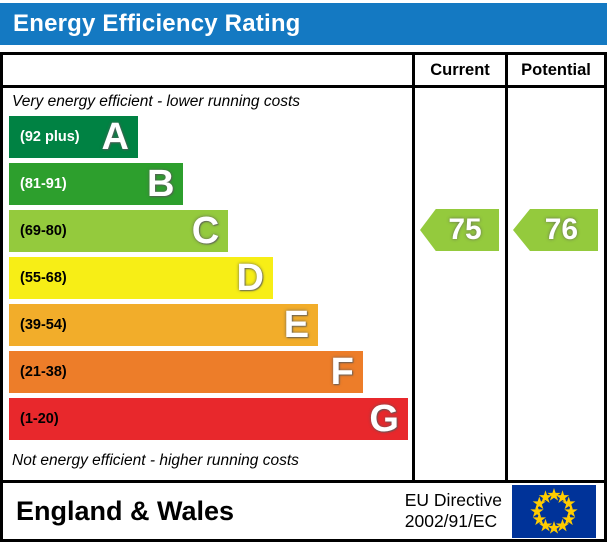 This screenshot has width=607, height=553. What do you see at coordinates (125, 510) in the screenshot?
I see `region-label: England & Wales` at bounding box center [125, 510].